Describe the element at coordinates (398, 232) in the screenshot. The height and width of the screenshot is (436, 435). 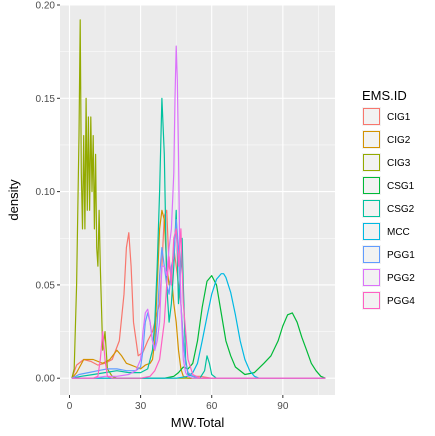
I see `legend-label-mcc: MCC` at that location.